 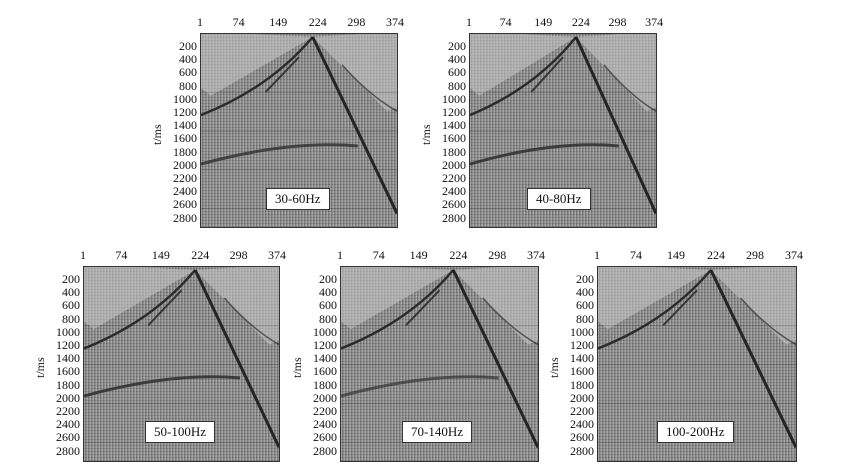 I want to click on frequency-band-label: 50-100Hz, so click(x=180, y=432).